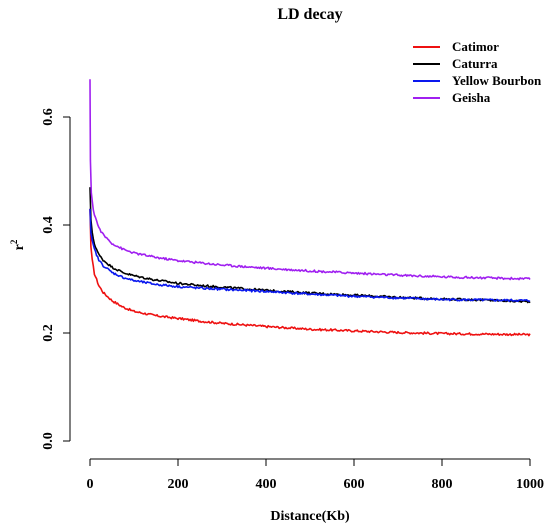 This screenshot has height=525, width=550. I want to click on legend: Catimor Caturra Yellow Bourbon Geisha, so click(477, 72).